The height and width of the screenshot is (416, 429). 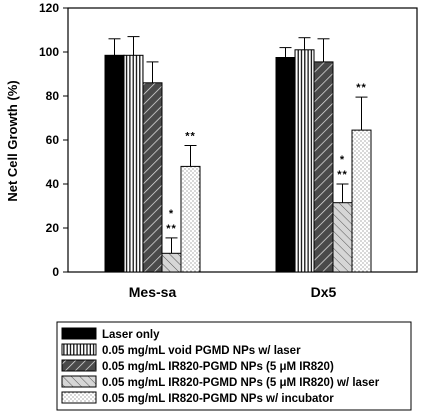 What do you see at coordinates (49, 8) in the screenshot?
I see `y-tick-label: 120` at bounding box center [49, 8].